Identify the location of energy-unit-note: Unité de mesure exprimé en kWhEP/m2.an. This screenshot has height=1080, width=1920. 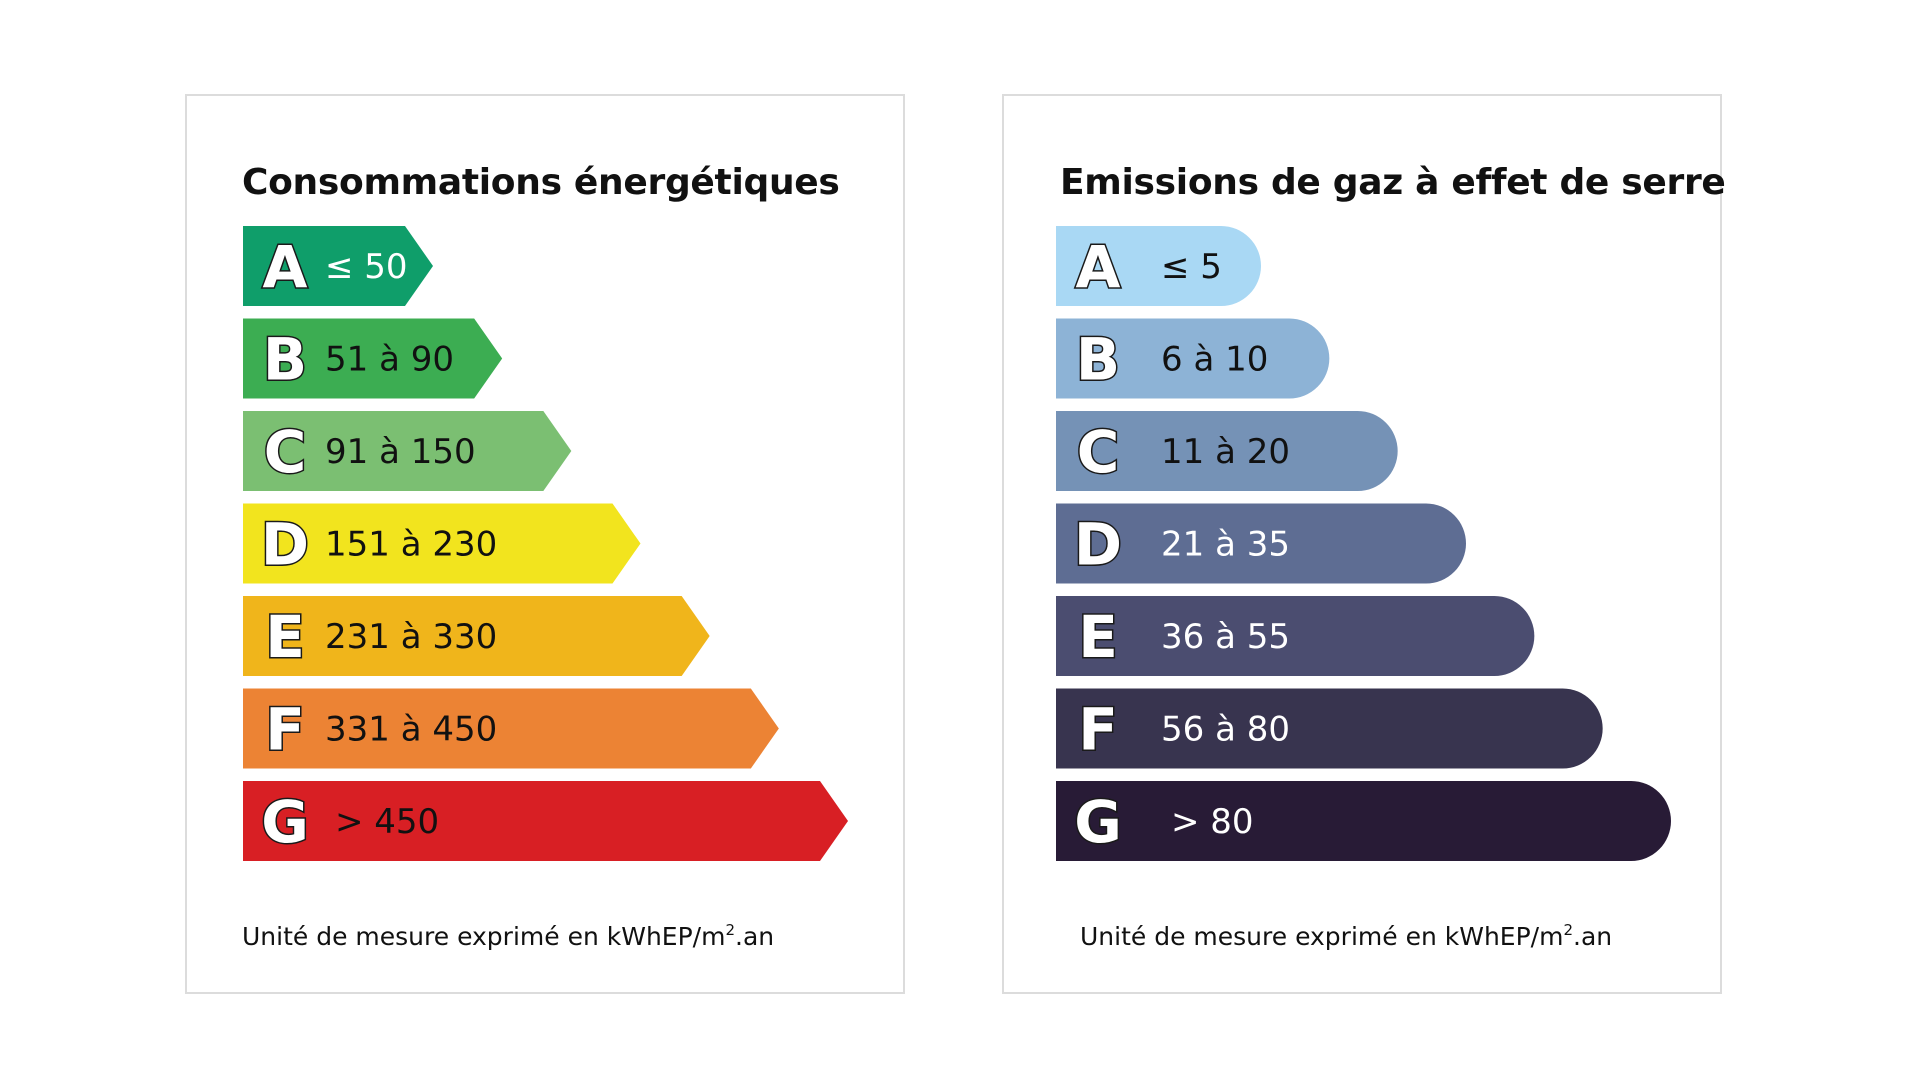
(508, 936).